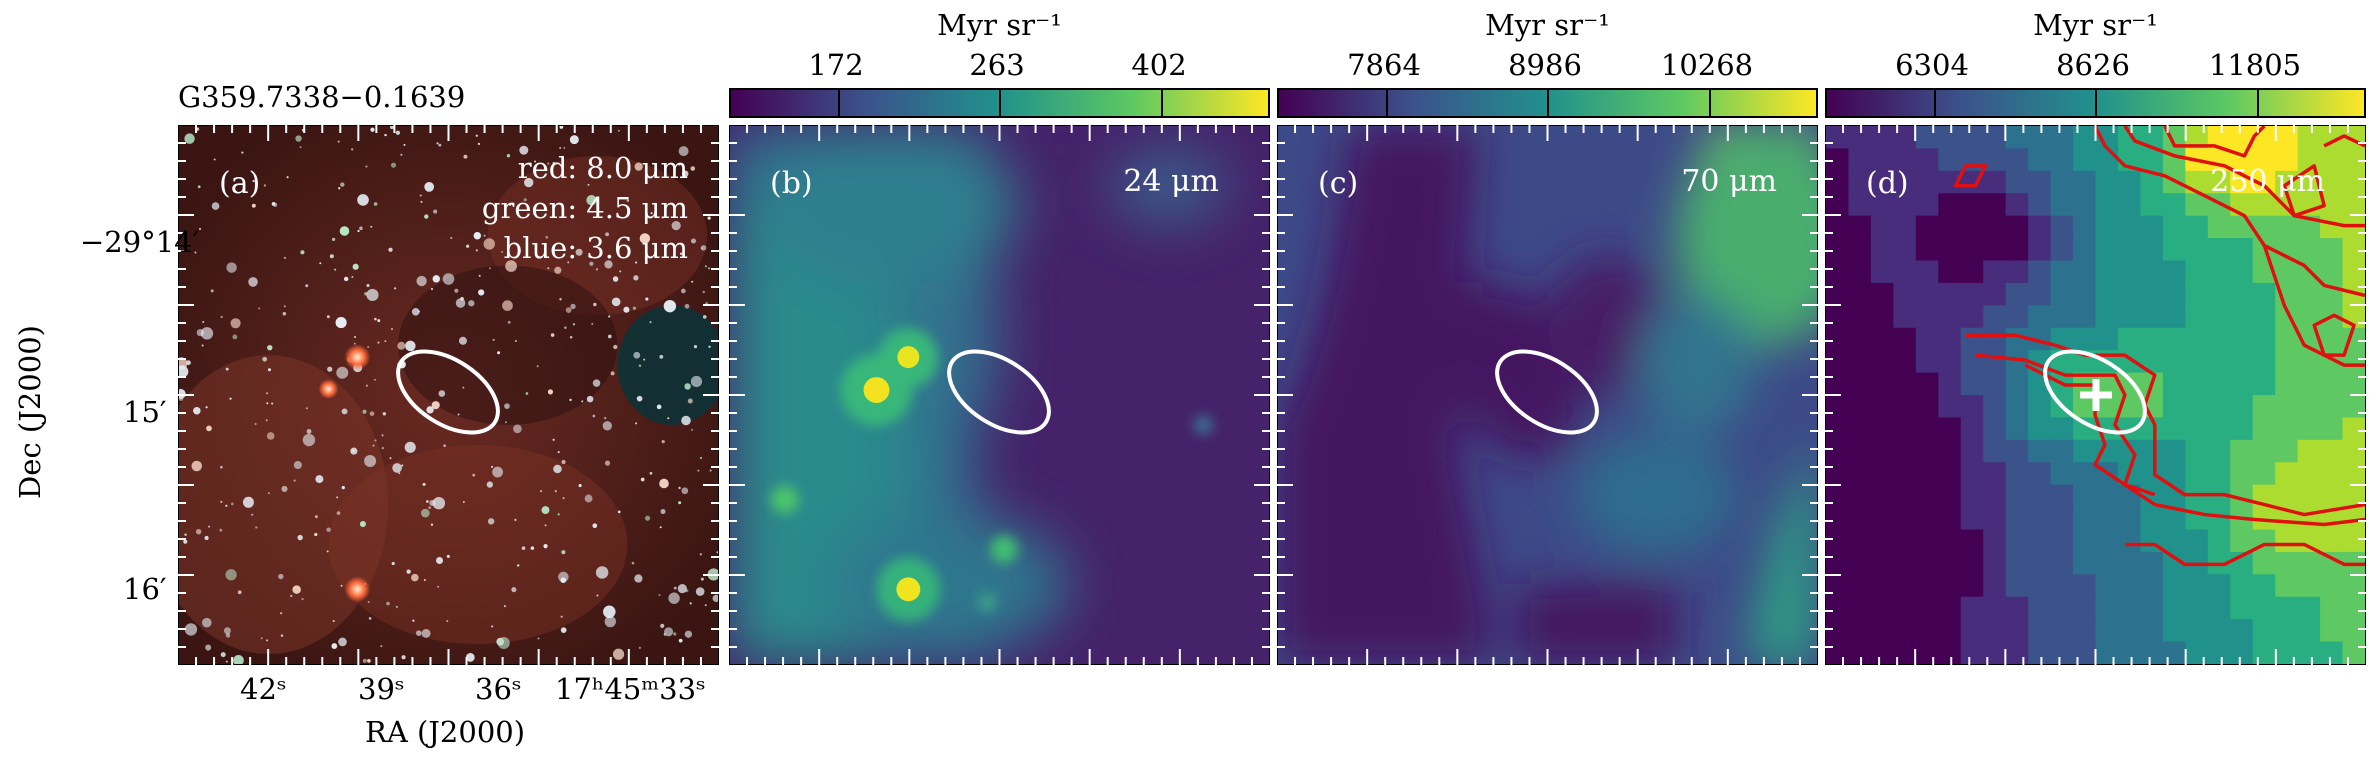 The width and height of the screenshot is (2379, 763). I want to click on colorbar-d-tick-2: 8626, so click(2093, 65).